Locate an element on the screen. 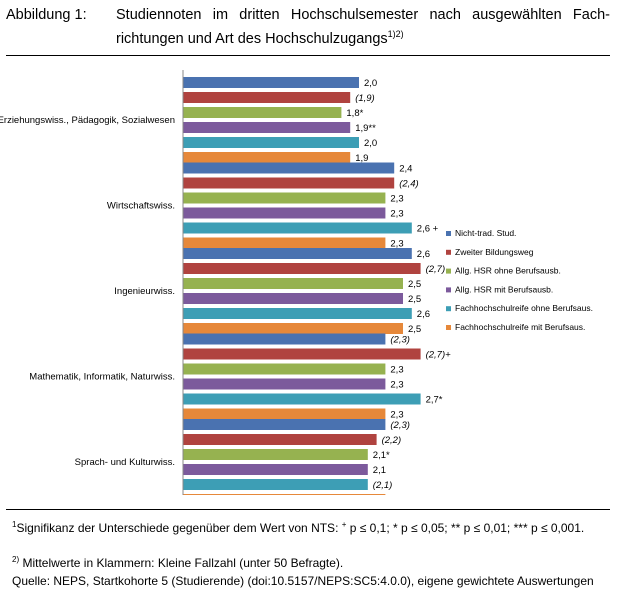  category-label: Wirtschaftswiss. is located at coordinates (141, 206).